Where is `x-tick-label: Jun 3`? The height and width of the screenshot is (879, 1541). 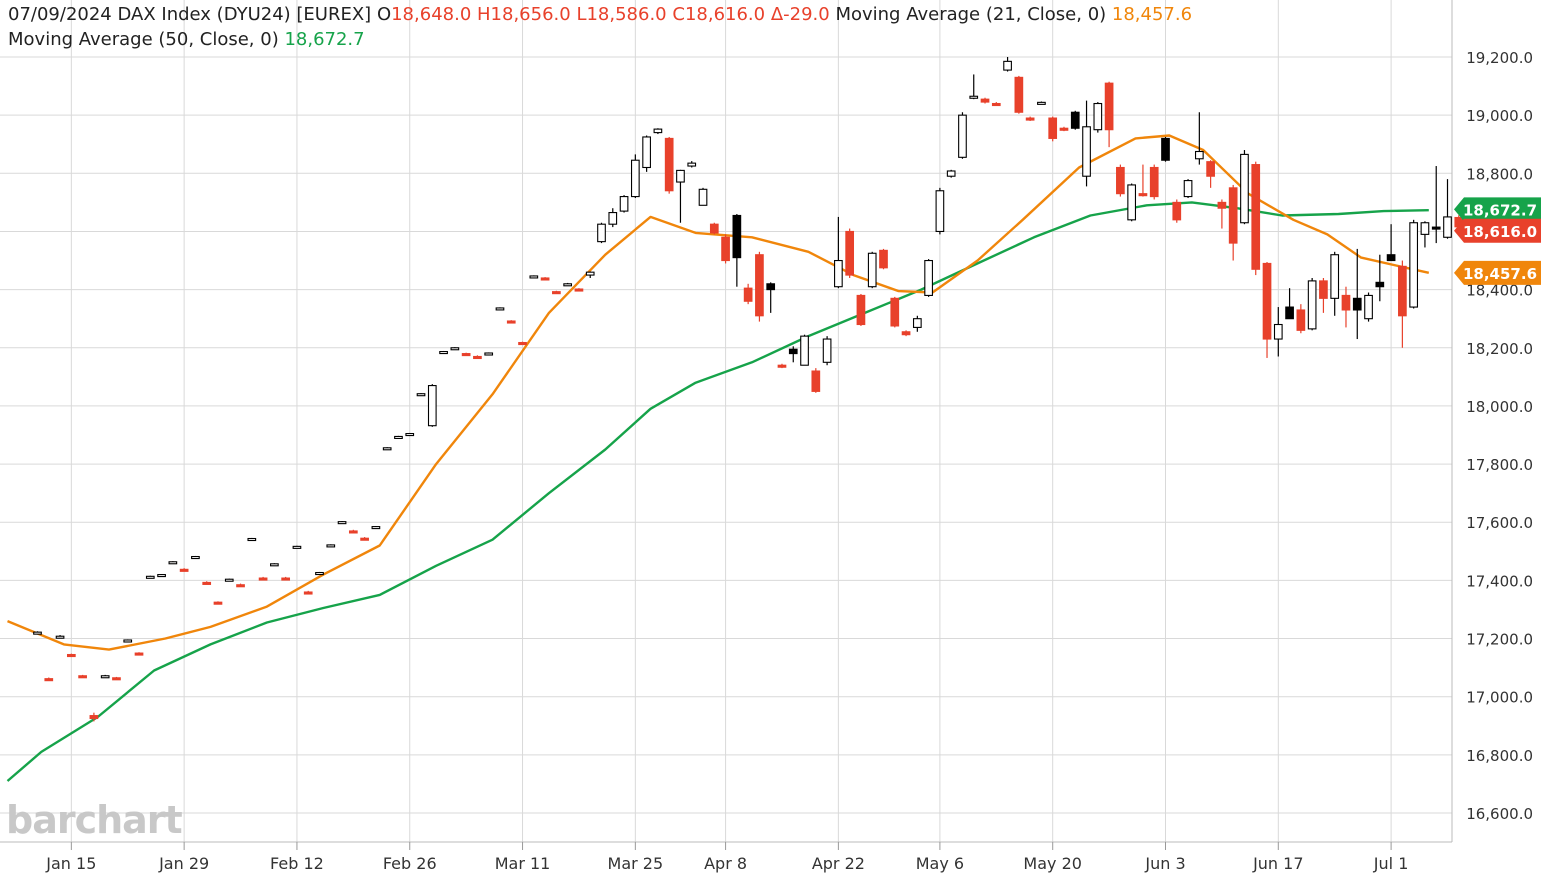
x-tick-label: Jun 3 is located at coordinates (1164, 863).